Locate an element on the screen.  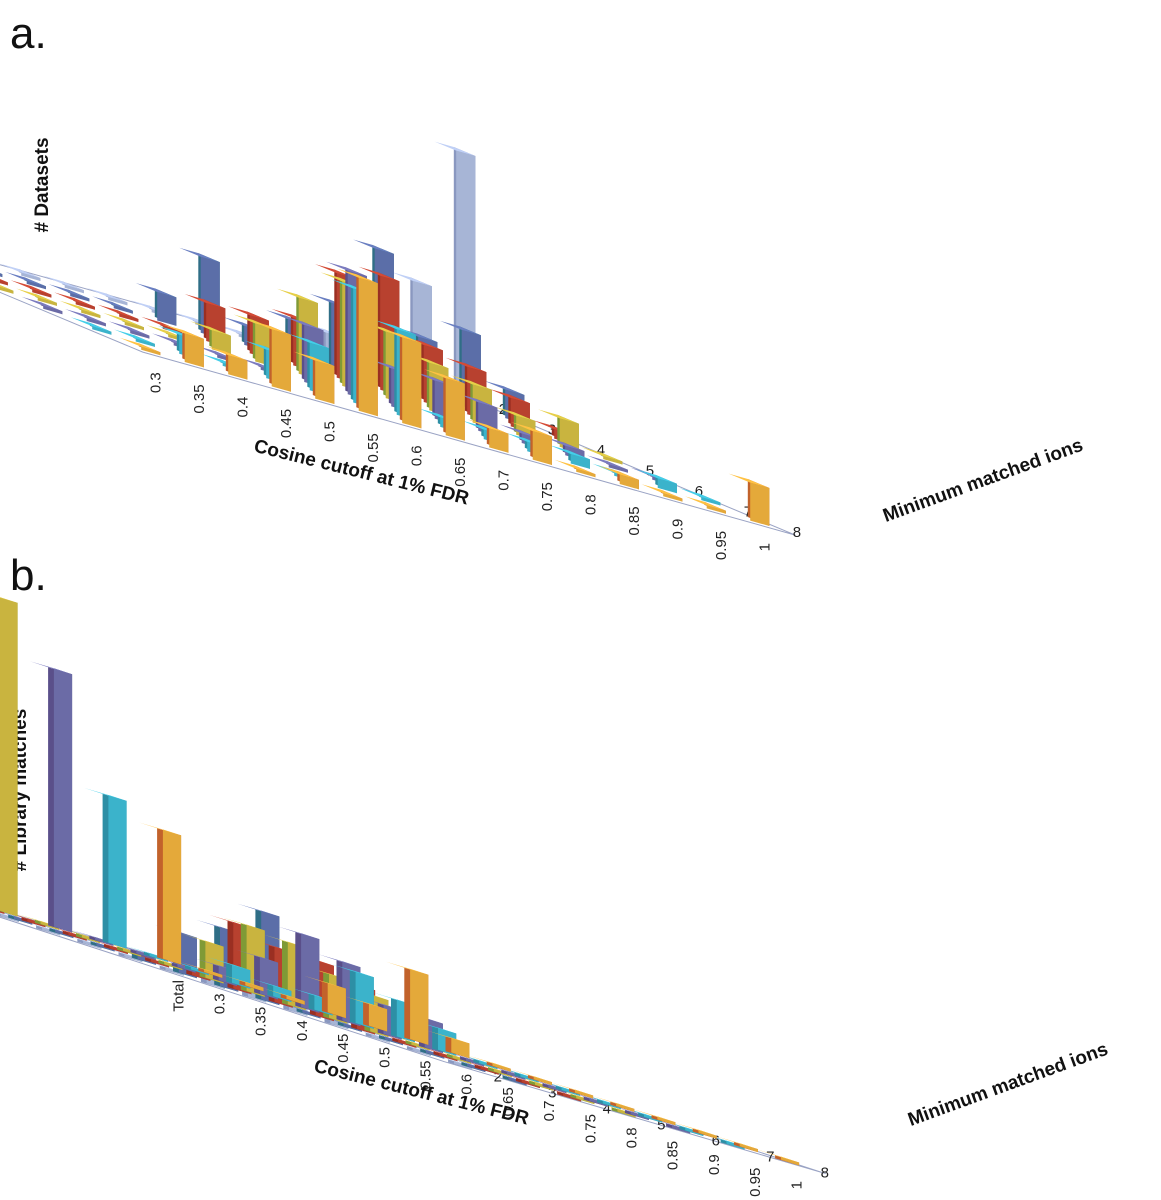
y-tick-label: 2 is located at coordinates (498, 1077).